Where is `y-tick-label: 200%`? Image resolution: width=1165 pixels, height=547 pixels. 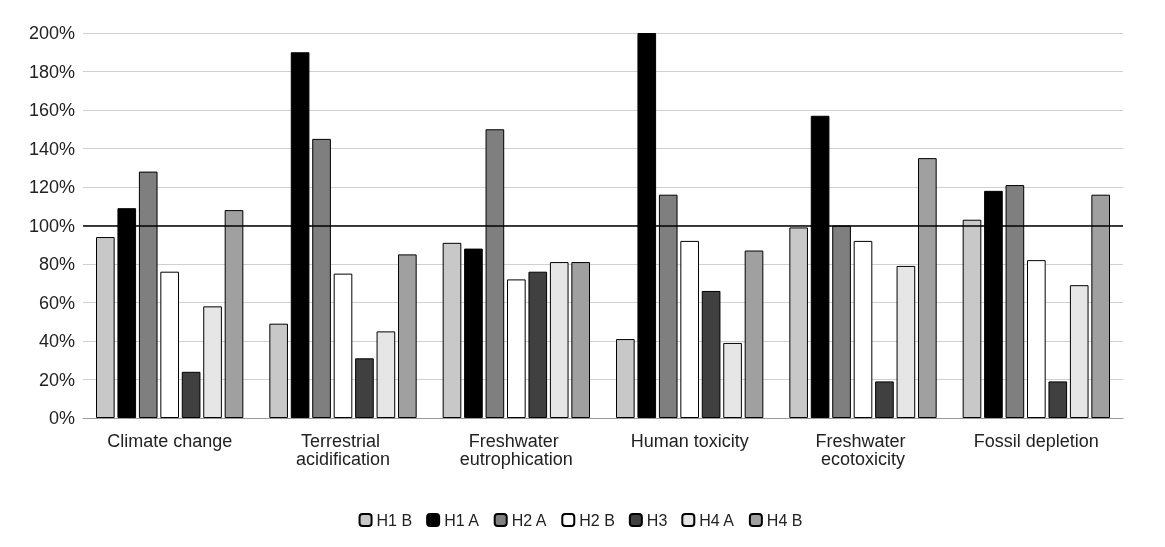
y-tick-label: 200% is located at coordinates (51, 33).